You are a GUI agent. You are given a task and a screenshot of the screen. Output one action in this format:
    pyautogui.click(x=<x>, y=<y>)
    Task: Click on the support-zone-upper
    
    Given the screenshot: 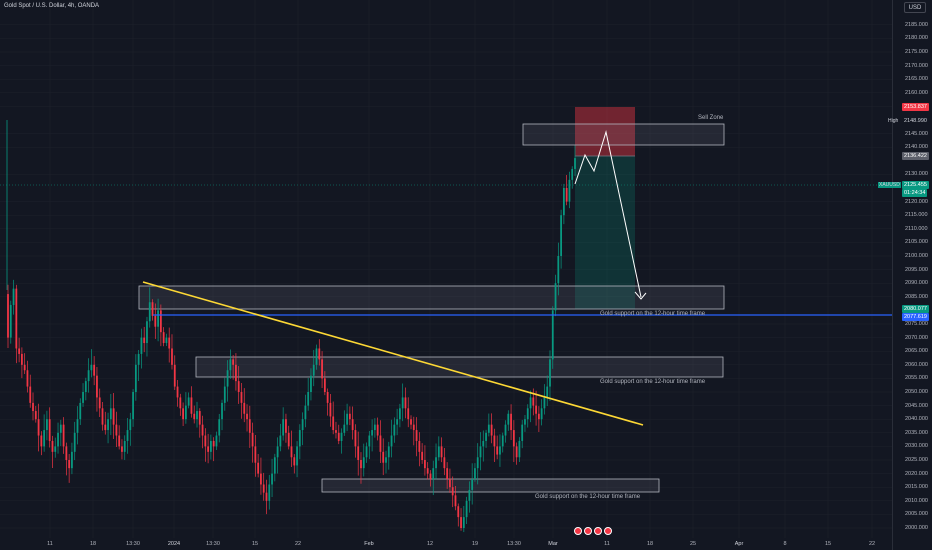 What is the action you would take?
    pyautogui.click(x=431, y=297)
    